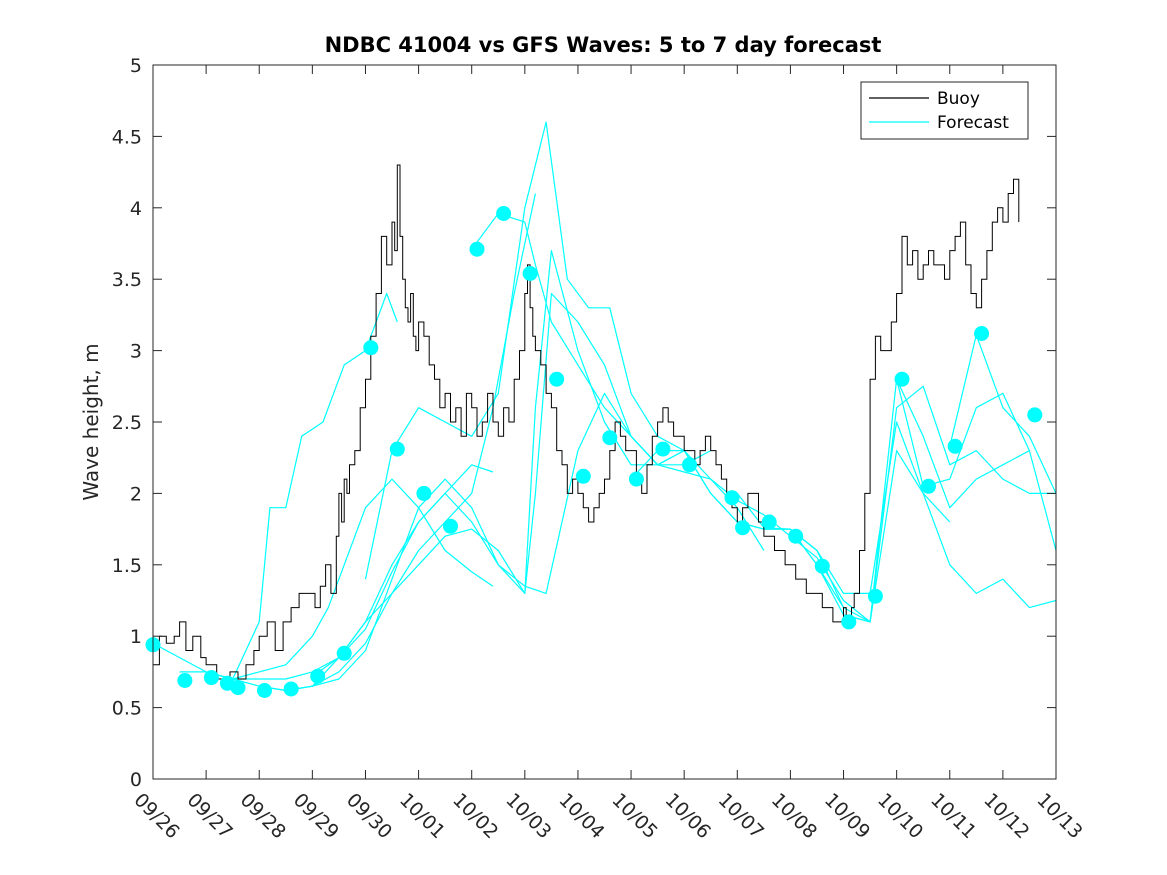 This screenshot has height=875, width=1167. Describe the element at coordinates (136, 352) in the screenshot. I see `y-tick-label: 3` at that location.